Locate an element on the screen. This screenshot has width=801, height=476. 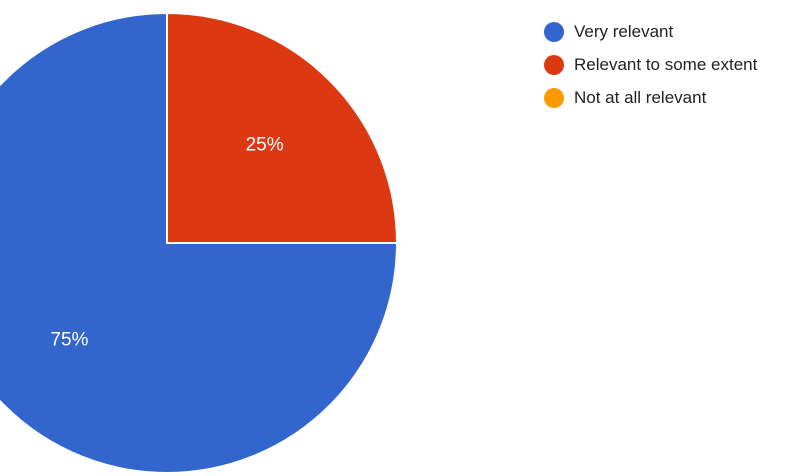
legend-label-very-relevant: Very relevant is located at coordinates (624, 31).